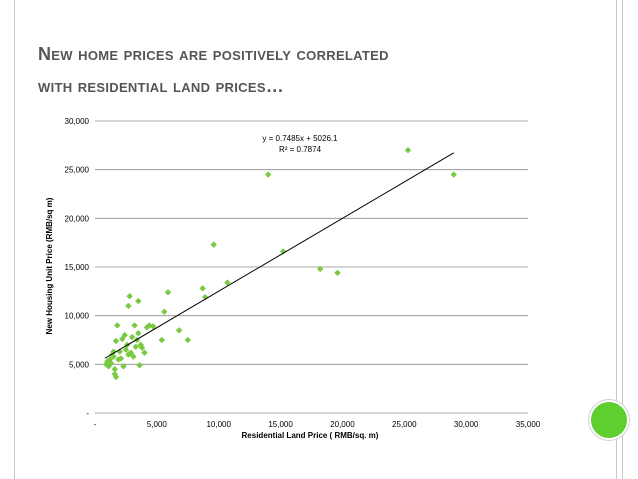 The width and height of the screenshot is (638, 479). Describe the element at coordinates (95, 424) in the screenshot. I see `x-tick-label: -` at that location.